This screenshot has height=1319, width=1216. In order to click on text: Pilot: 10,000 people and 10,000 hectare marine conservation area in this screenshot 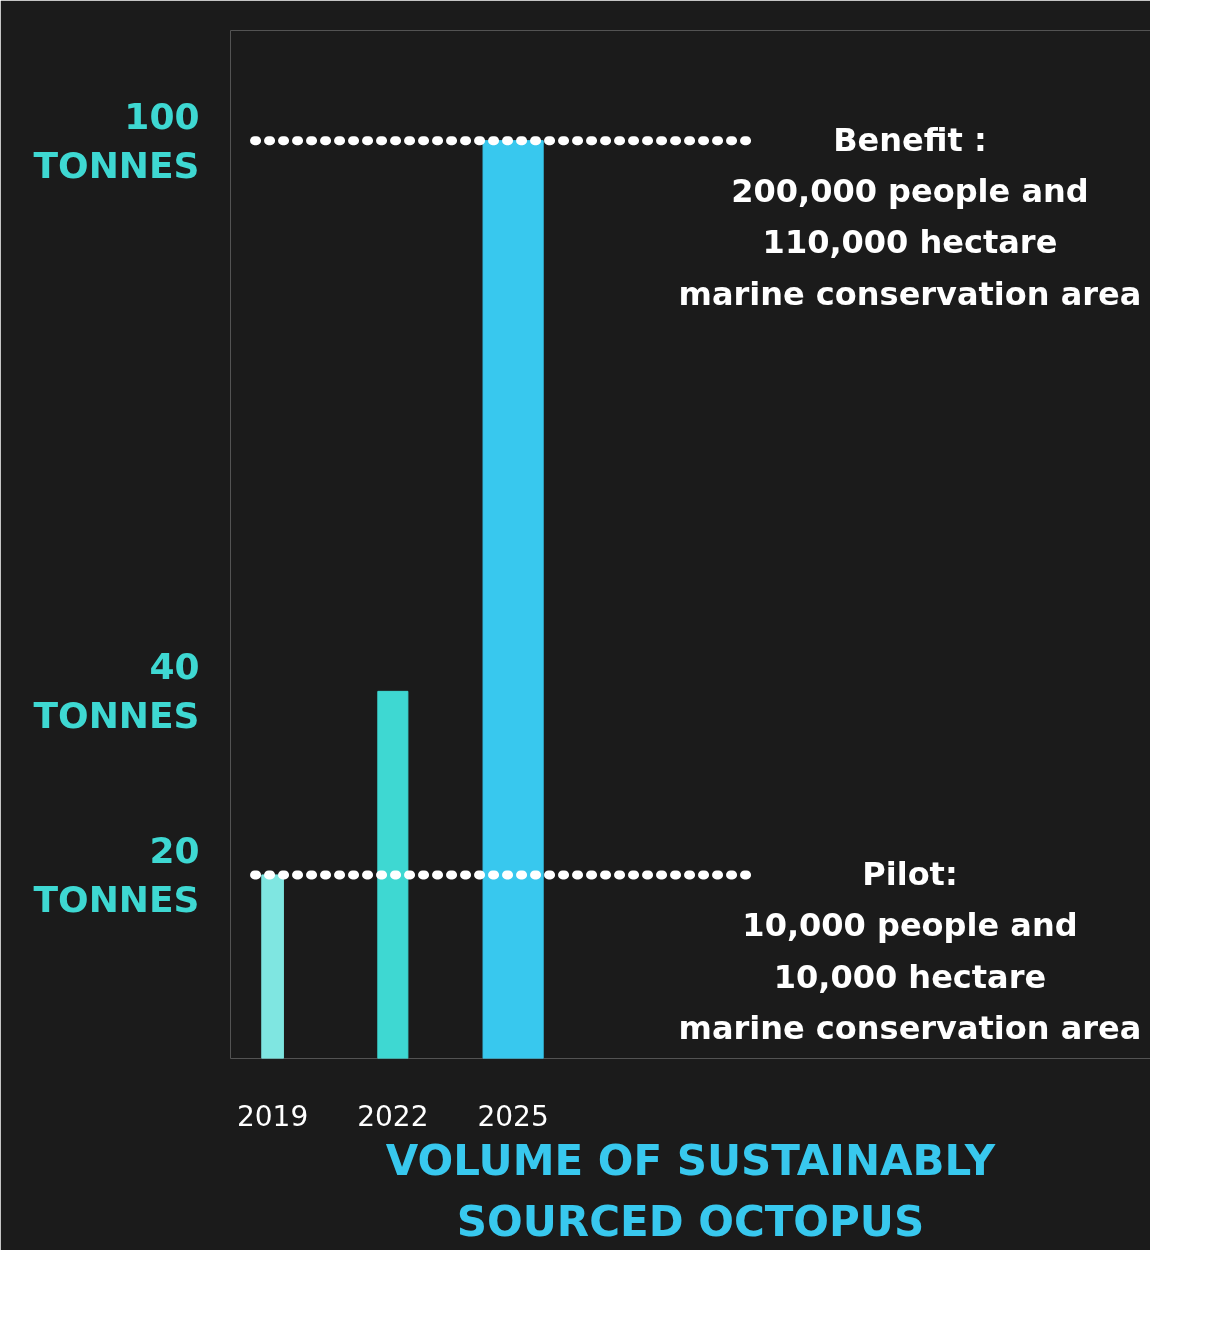, I will do `click(910, 950)`.